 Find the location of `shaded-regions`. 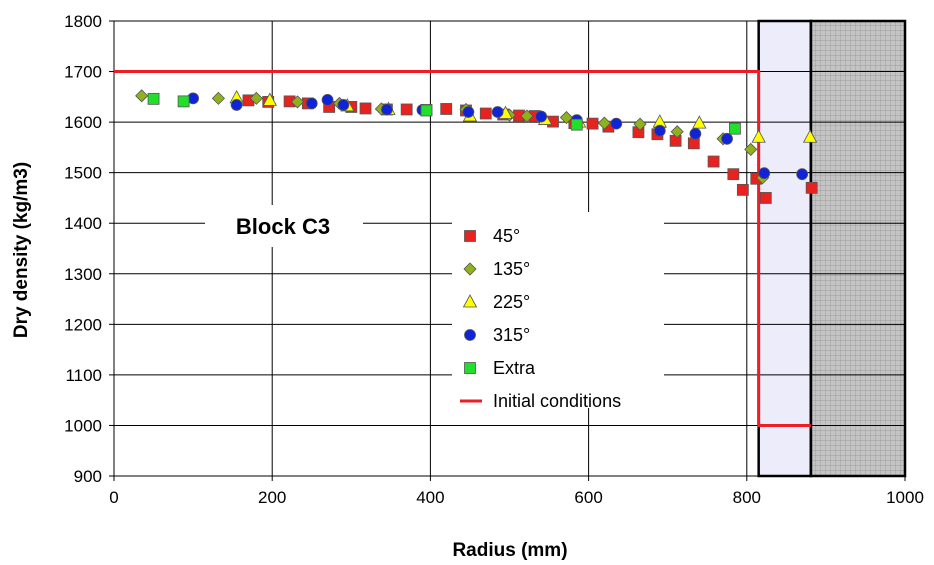

shaded-regions is located at coordinates (832, 248).